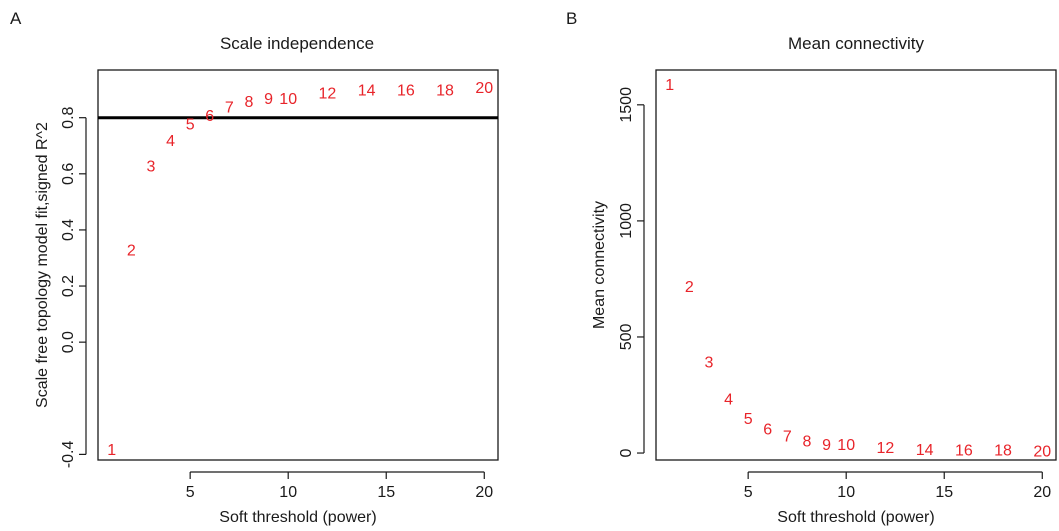 The height and width of the screenshot is (531, 1059). What do you see at coordinates (897, 486) in the screenshot?
I see `x-axis-b: 5 10 15 20` at bounding box center [897, 486].